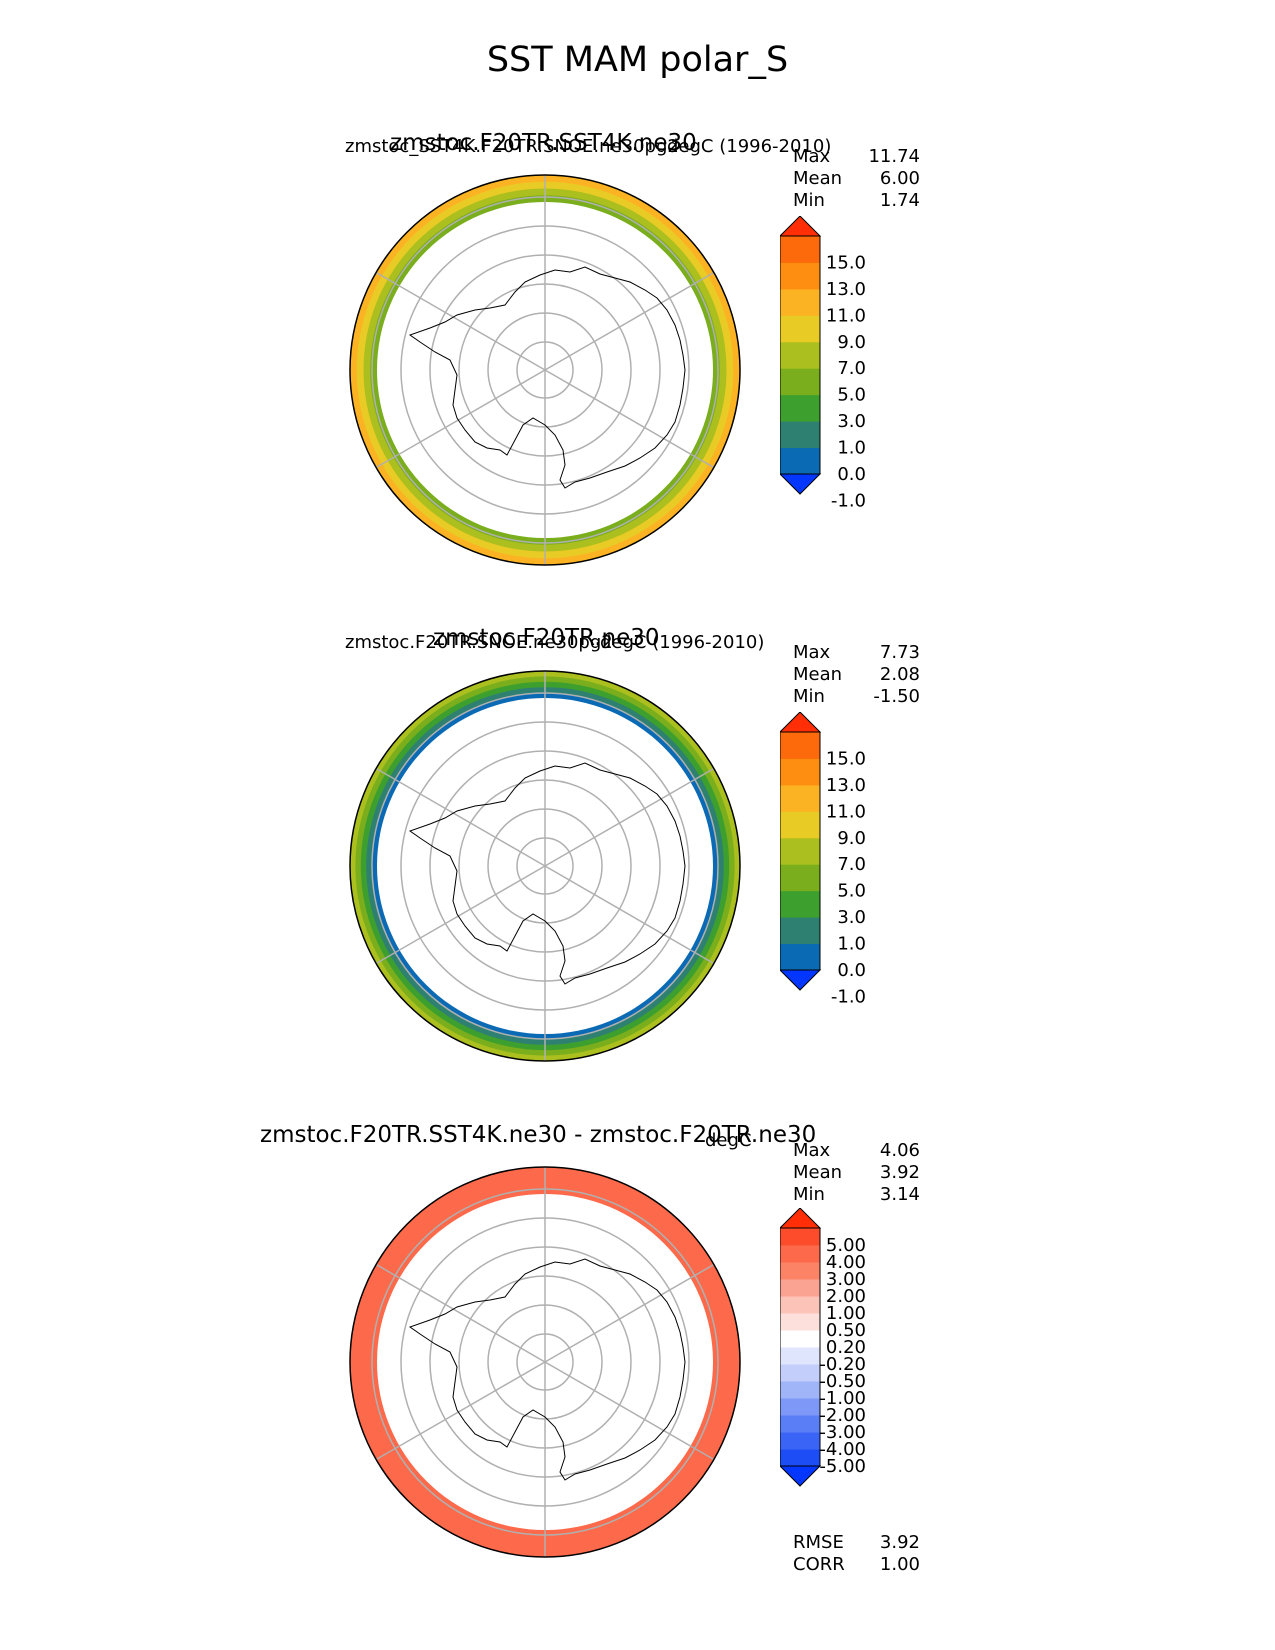 This screenshot has width=1275, height=1650. I want to click on panel-3-stats: Max 4.06 Mean 3.92 Min 3.14, so click(856, 1173).